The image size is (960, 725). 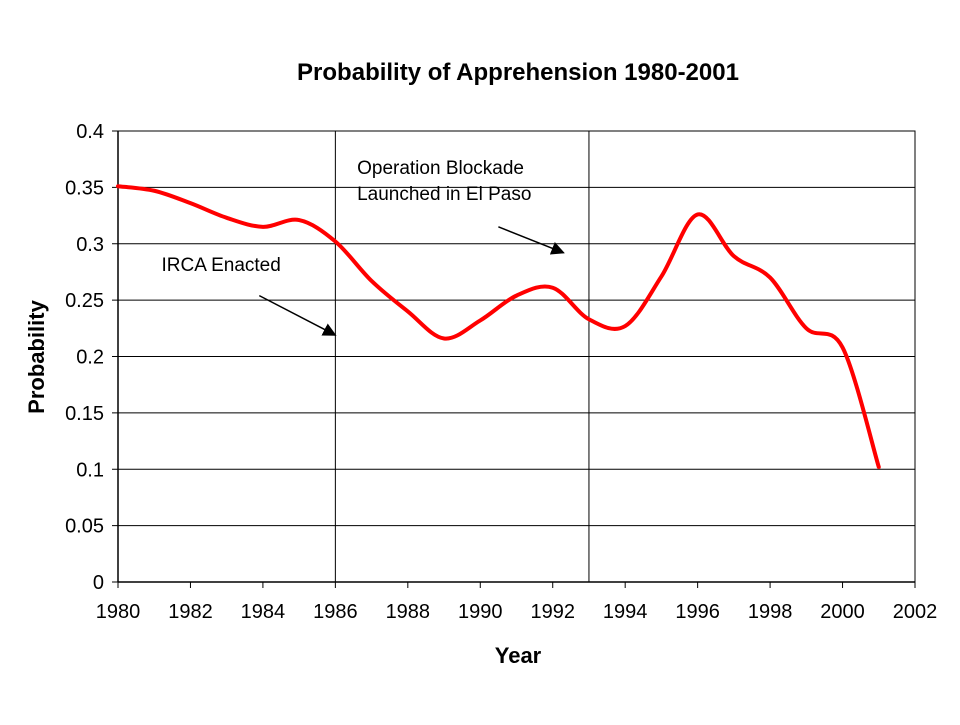 What do you see at coordinates (36, 356) in the screenshot?
I see `y-axis-title: Probability` at bounding box center [36, 356].